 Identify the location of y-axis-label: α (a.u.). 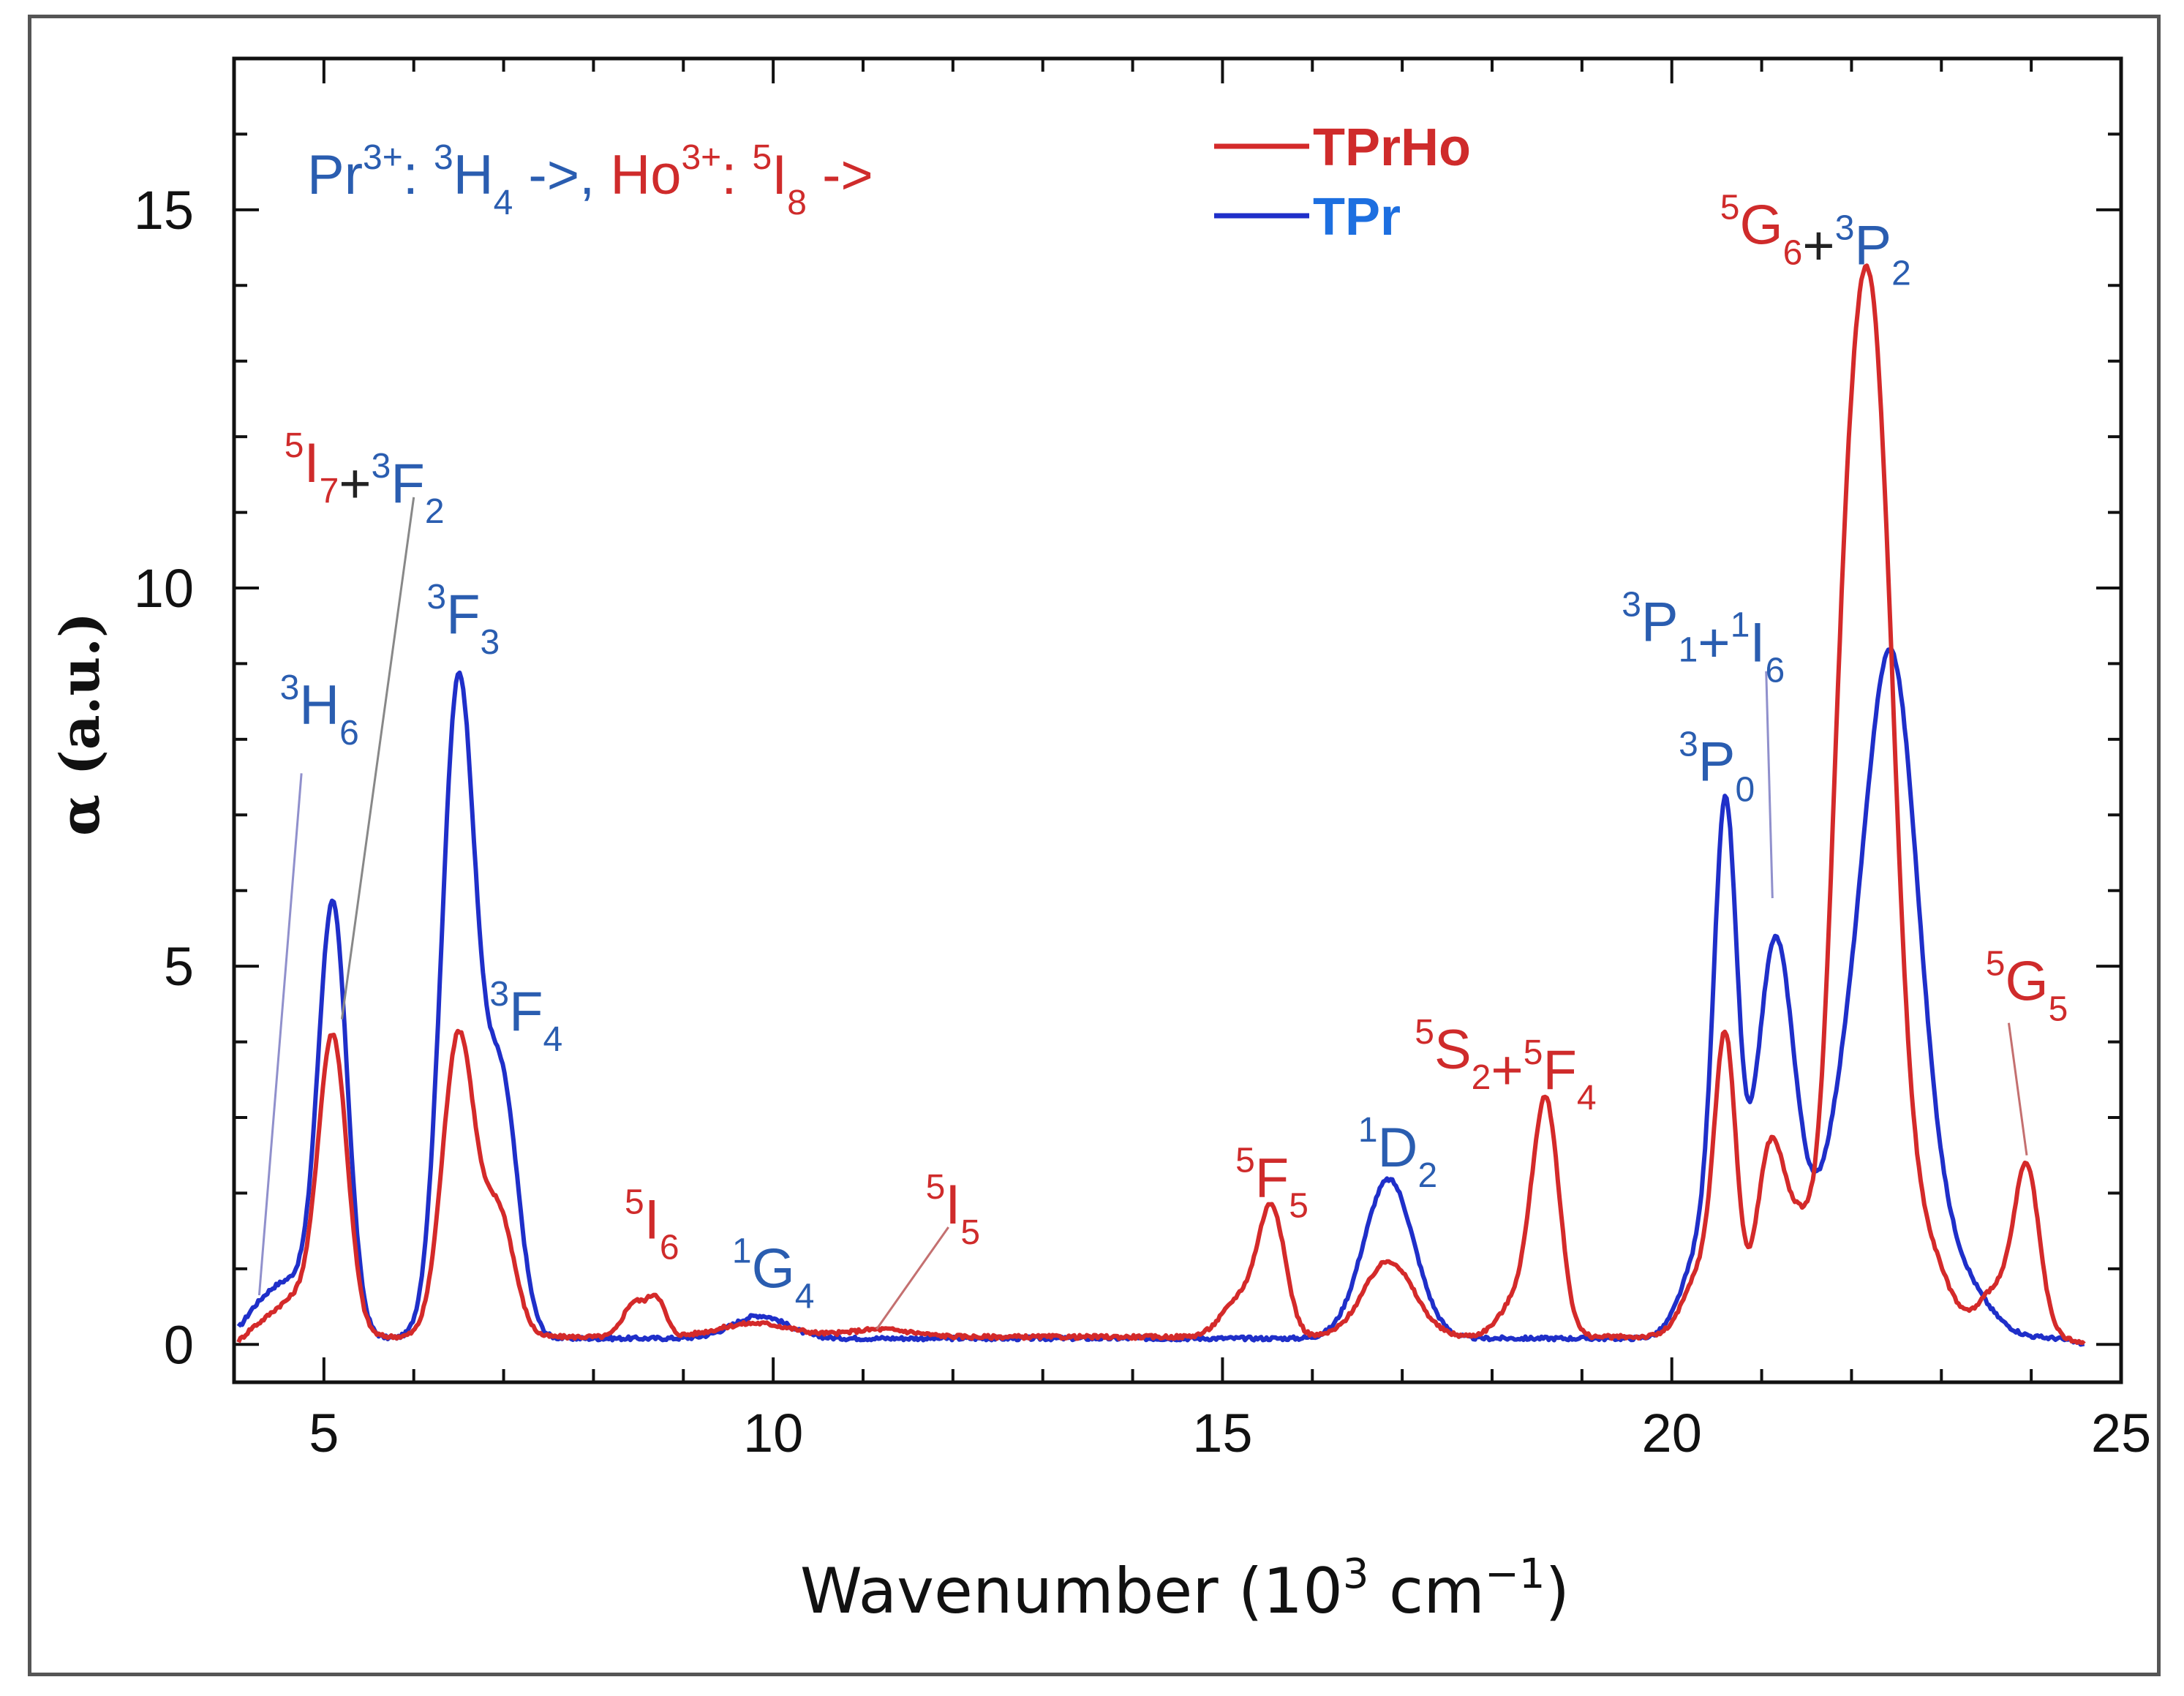
(81, 724).